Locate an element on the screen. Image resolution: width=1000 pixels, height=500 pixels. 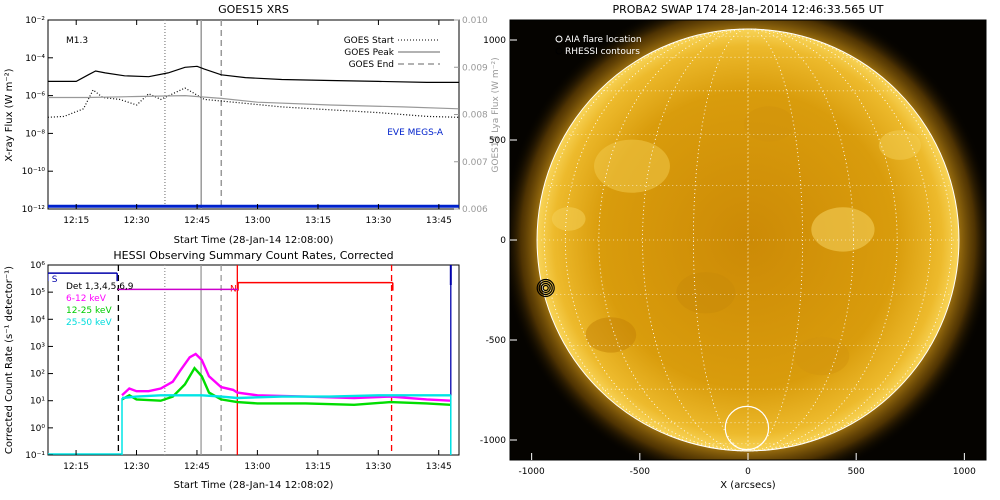
rhessi-contours is located at coordinates (545, 288).